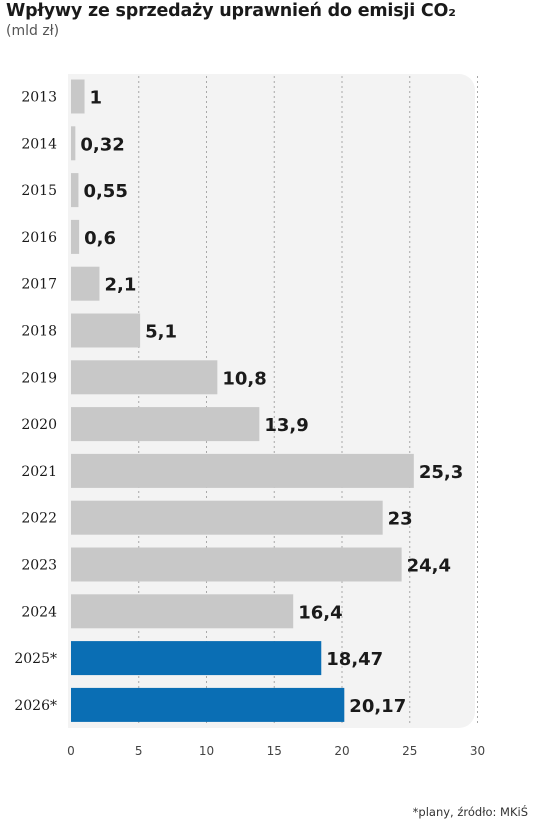 This screenshot has height=826, width=536. What do you see at coordinates (139, 751) in the screenshot?
I see `x-tick-label: 5` at bounding box center [139, 751].